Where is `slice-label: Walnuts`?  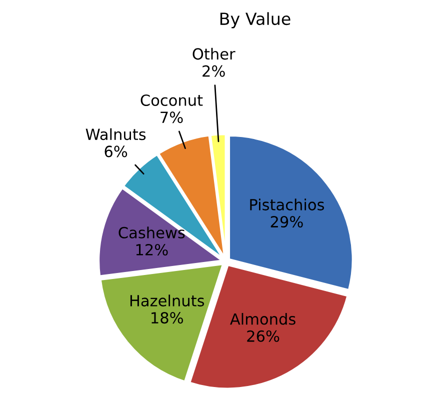 slice-label: Walnuts is located at coordinates (116, 134).